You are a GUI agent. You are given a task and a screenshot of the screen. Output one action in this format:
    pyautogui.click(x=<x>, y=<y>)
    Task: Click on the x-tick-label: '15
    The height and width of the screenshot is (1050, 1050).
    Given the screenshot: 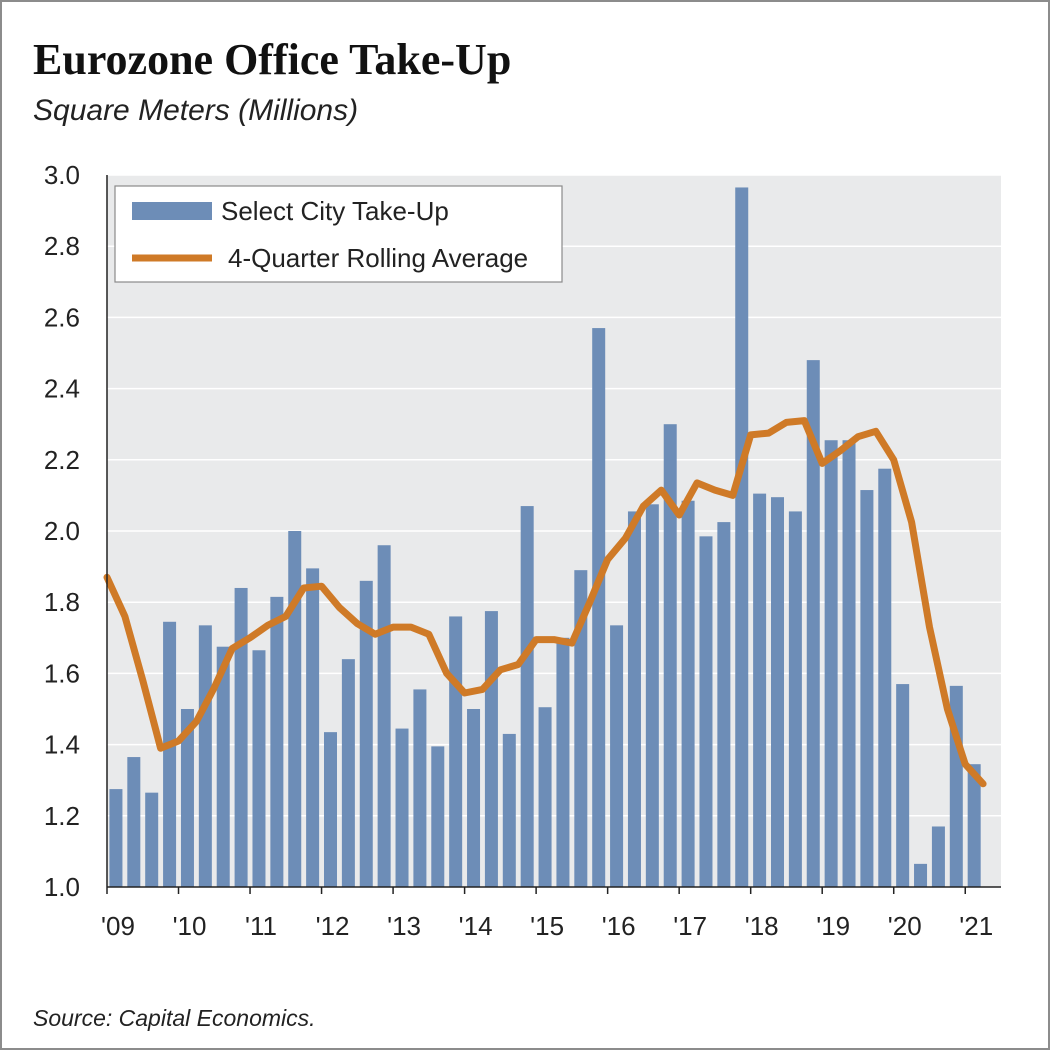 What is the action you would take?
    pyautogui.click(x=547, y=926)
    